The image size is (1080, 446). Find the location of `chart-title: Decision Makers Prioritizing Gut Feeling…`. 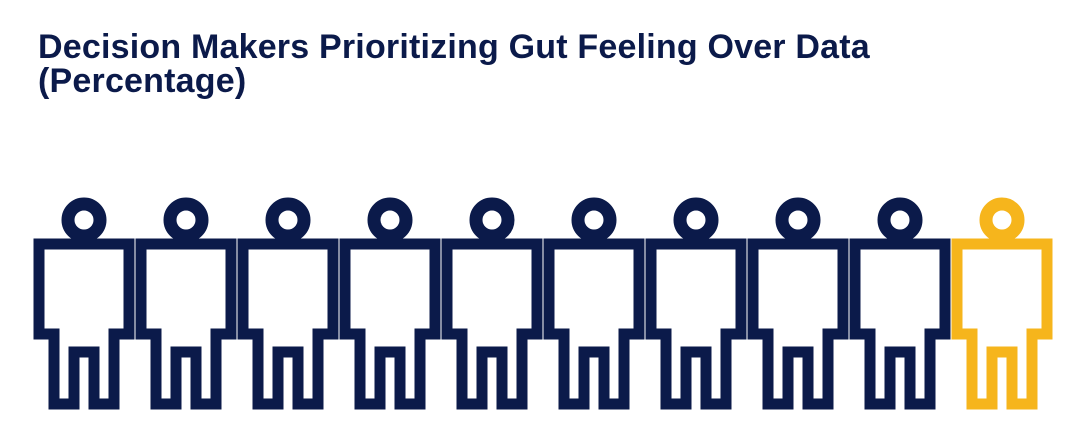

chart-title: Decision Makers Prioritizing Gut Feeling… is located at coordinates (548, 64).